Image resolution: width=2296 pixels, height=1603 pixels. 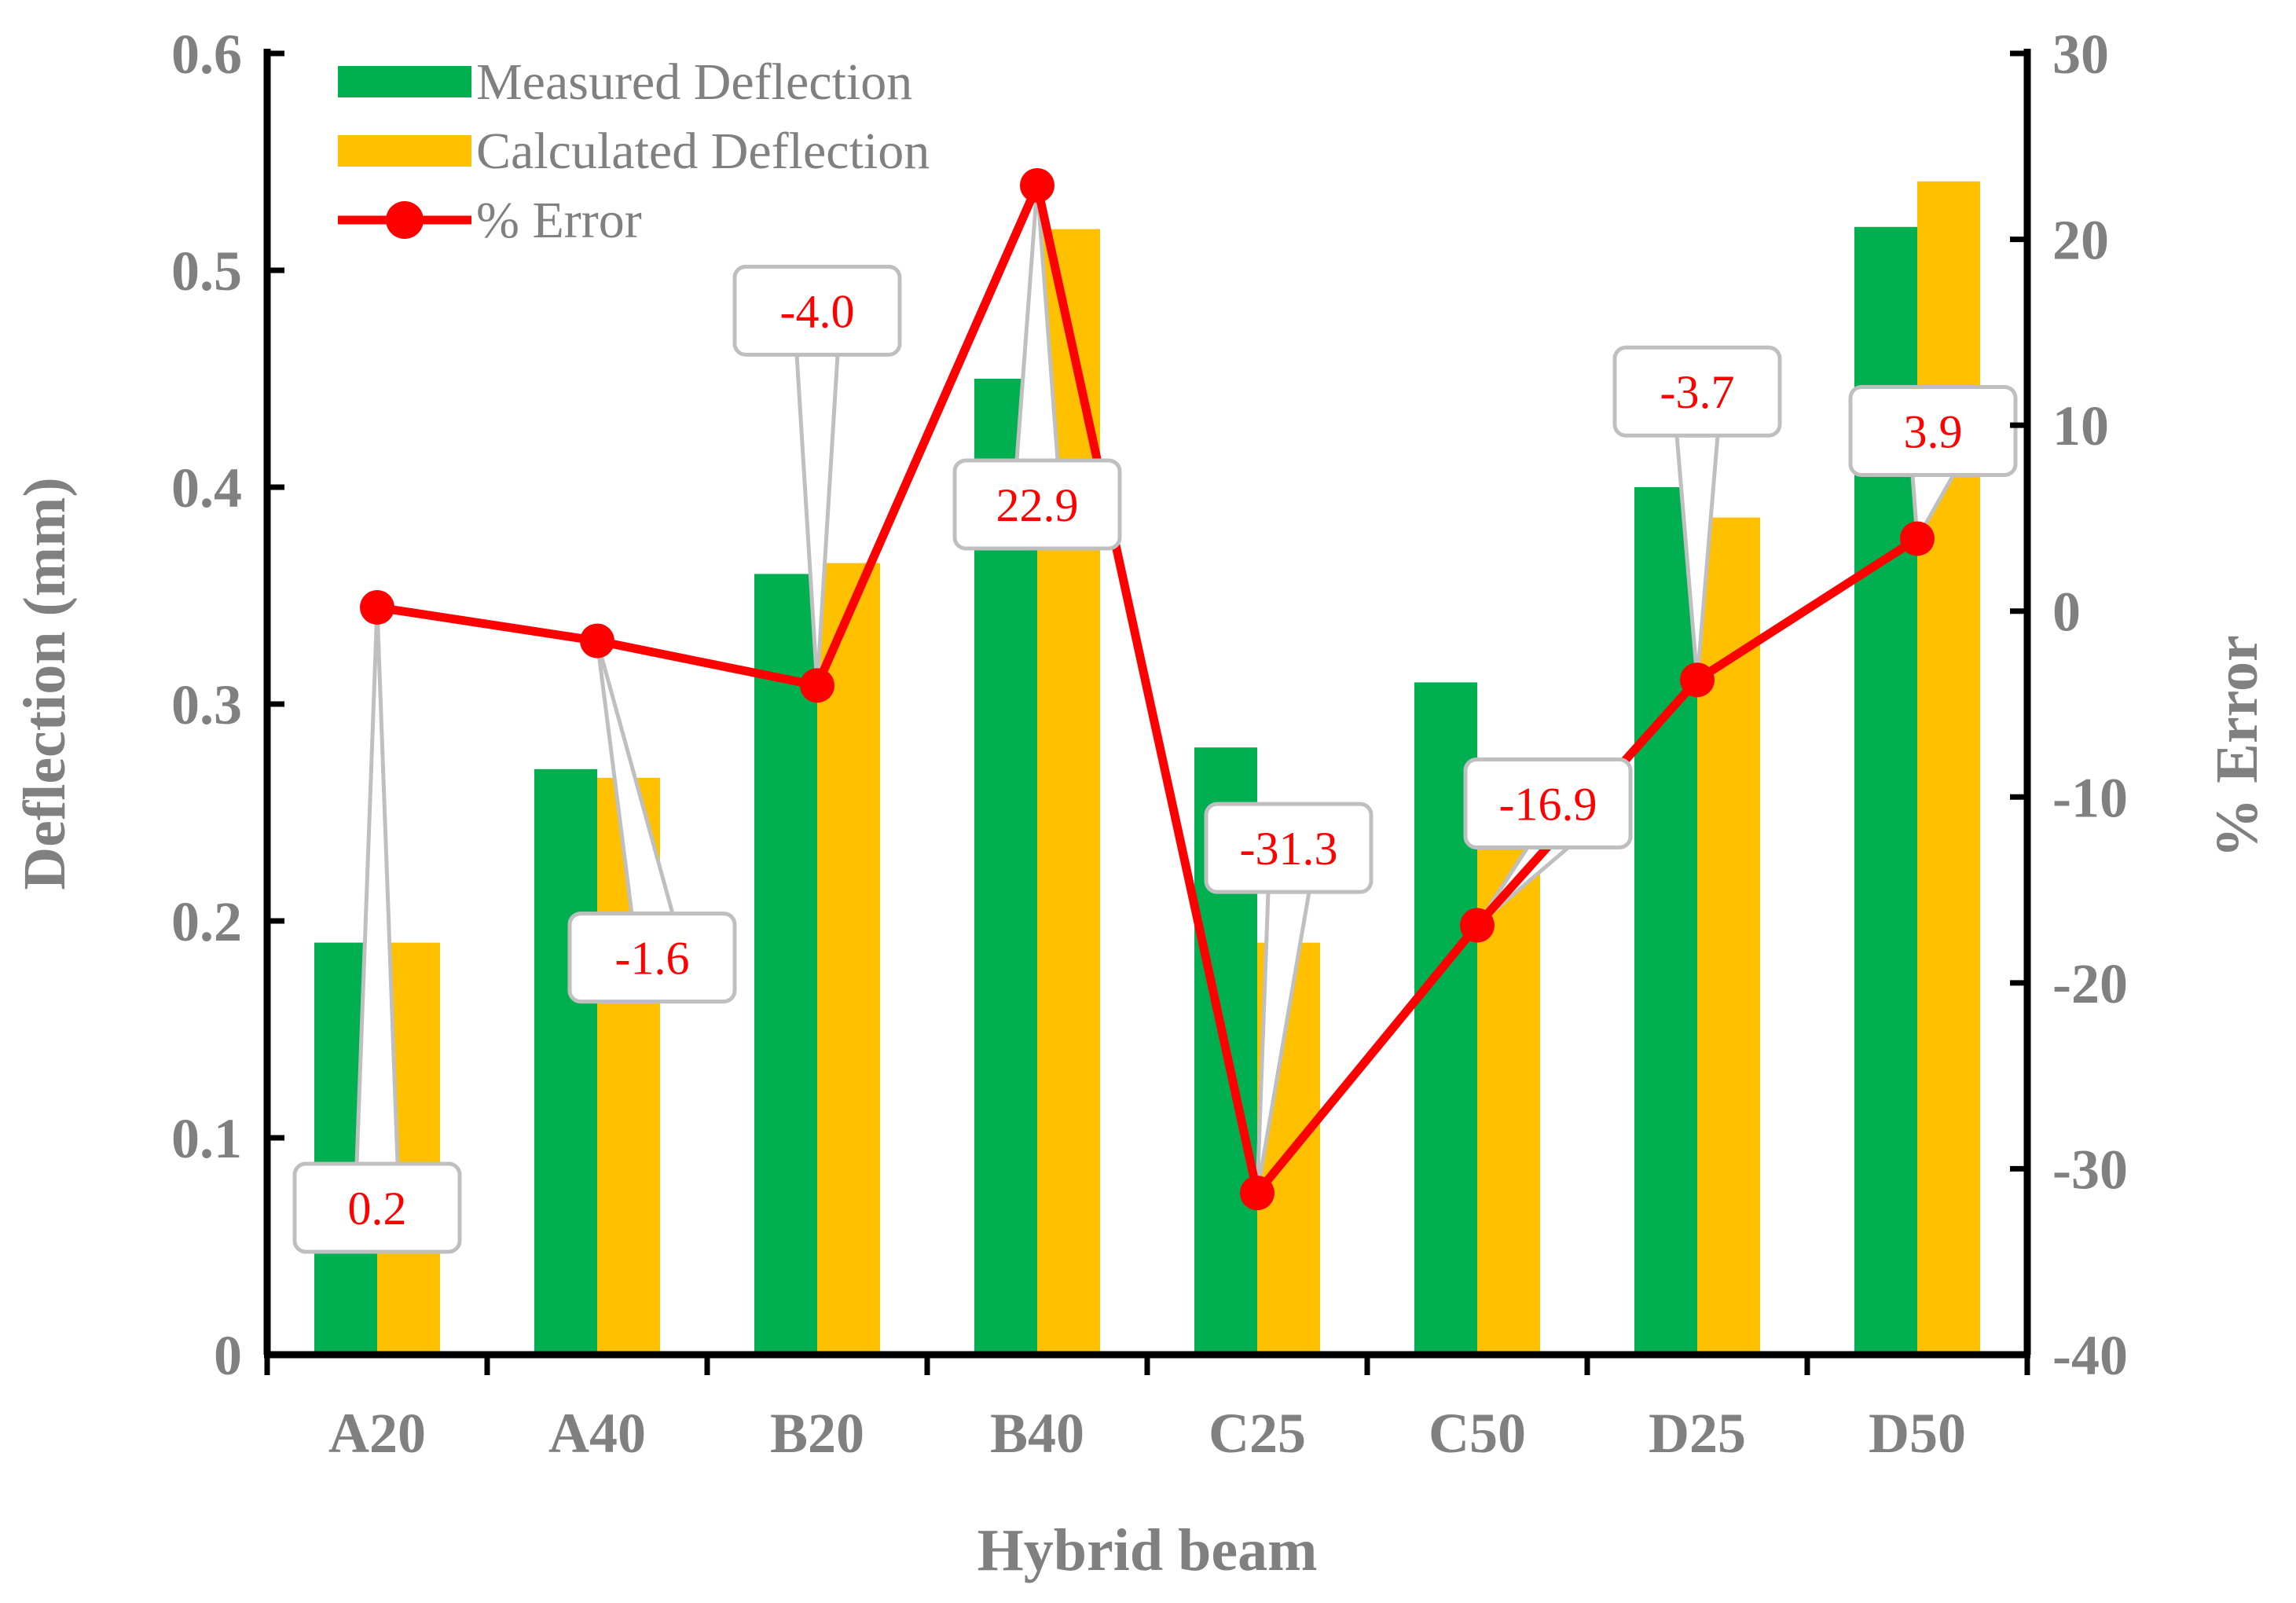 I want to click on error-point-B40, so click(x=1037, y=185).